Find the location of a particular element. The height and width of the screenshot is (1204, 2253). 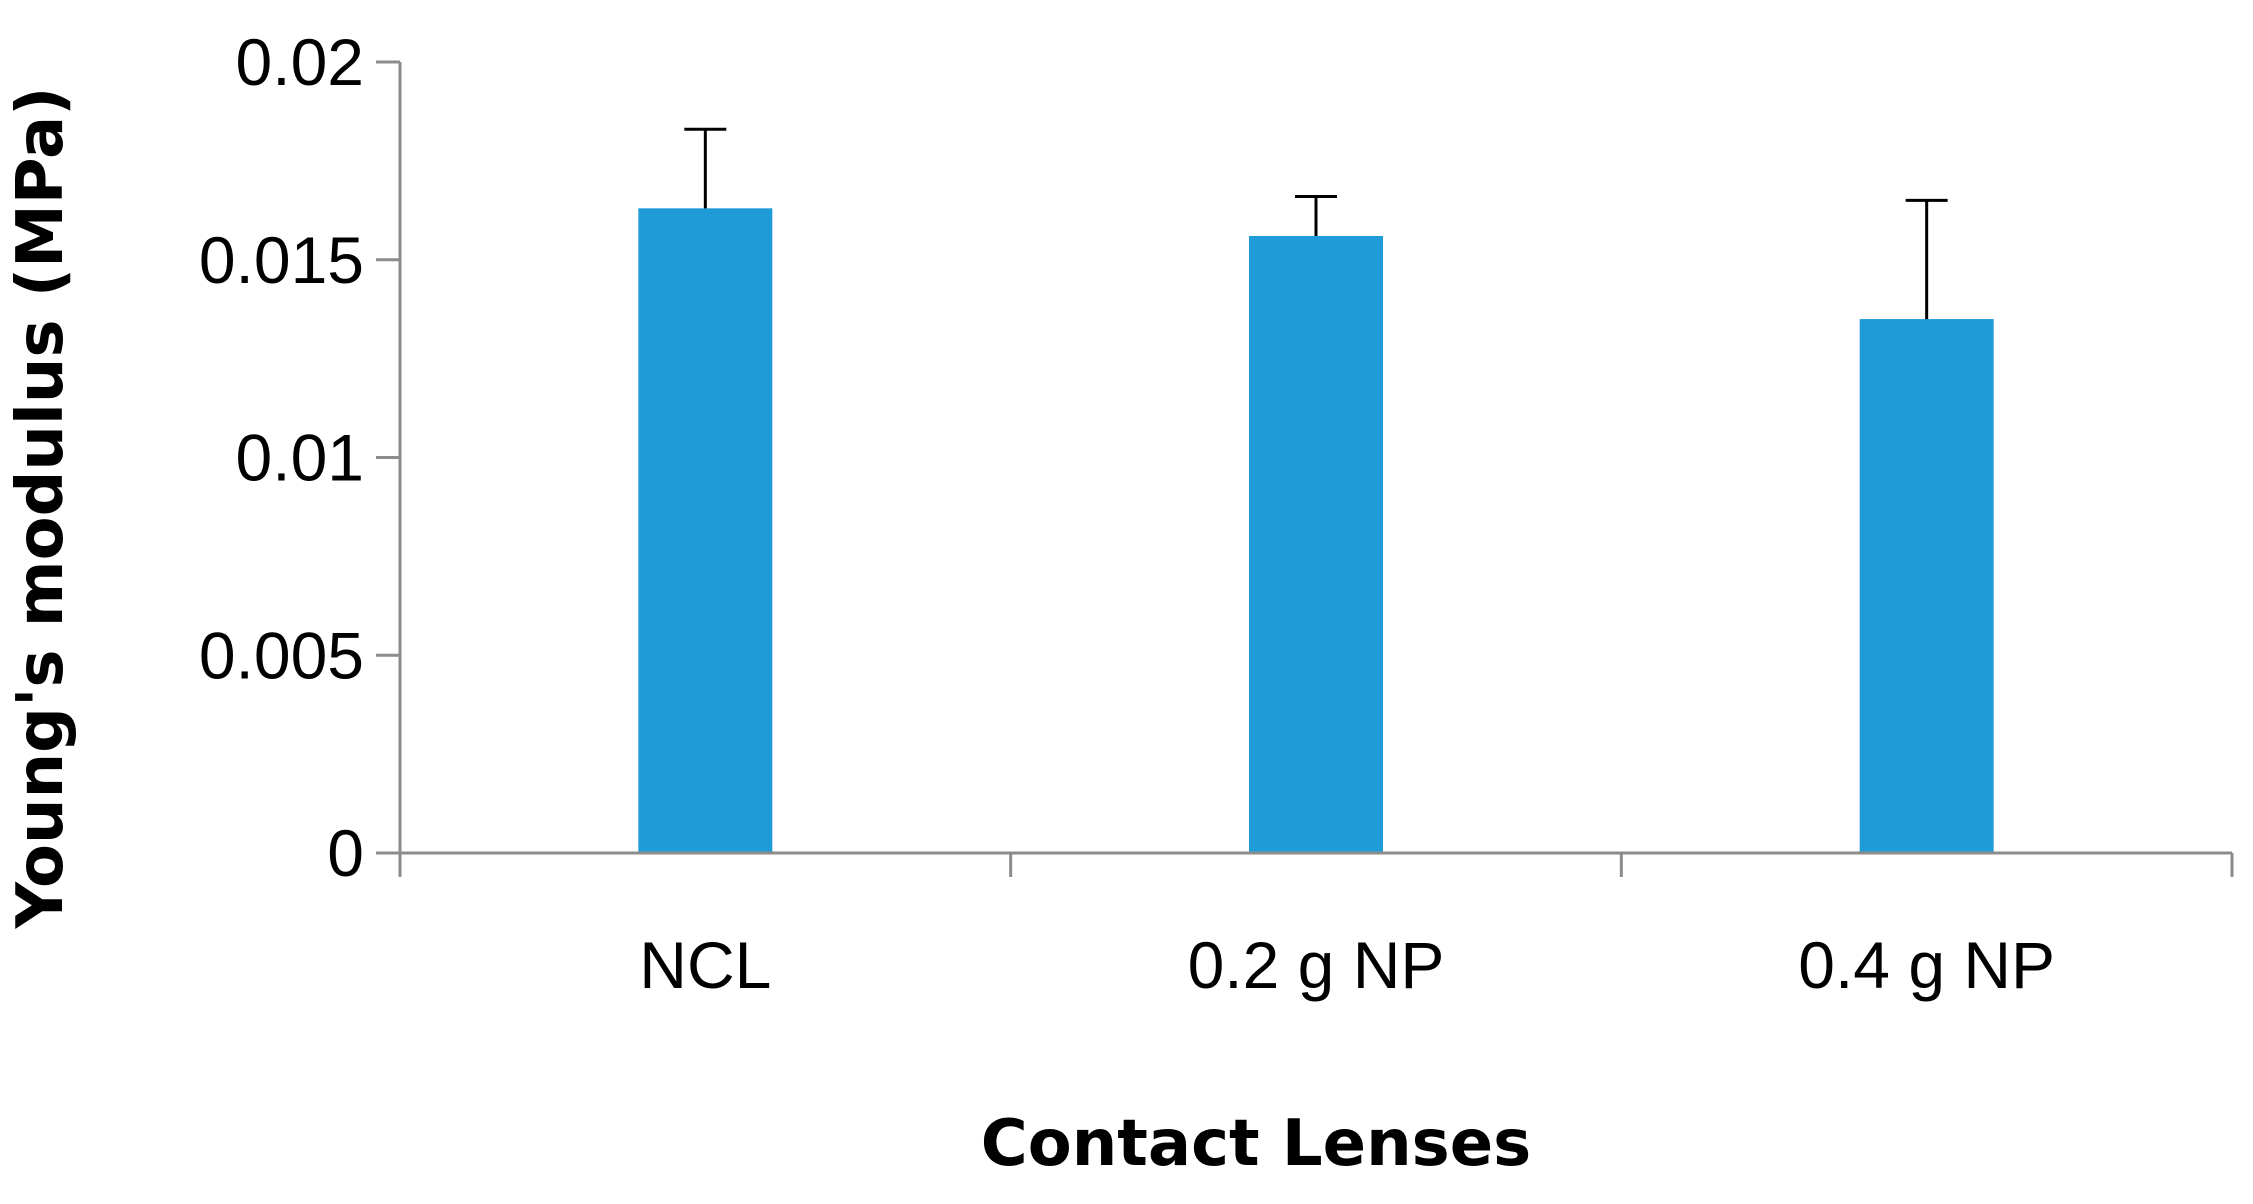

x-tick-label: 0.2 g NP is located at coordinates (1316, 965).